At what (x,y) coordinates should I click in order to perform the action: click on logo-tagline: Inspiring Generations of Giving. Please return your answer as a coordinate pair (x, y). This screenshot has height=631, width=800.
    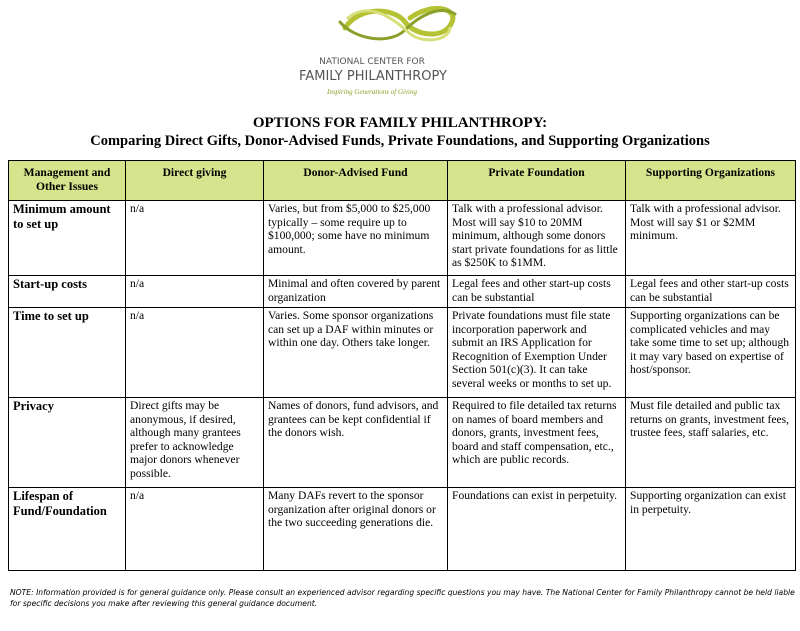
    Looking at the image, I should click on (372, 92).